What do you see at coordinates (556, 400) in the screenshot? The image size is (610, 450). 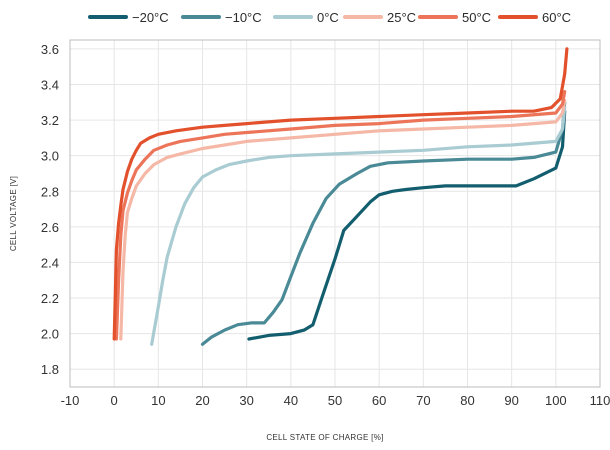 I see `x-tick-label: 100` at bounding box center [556, 400].